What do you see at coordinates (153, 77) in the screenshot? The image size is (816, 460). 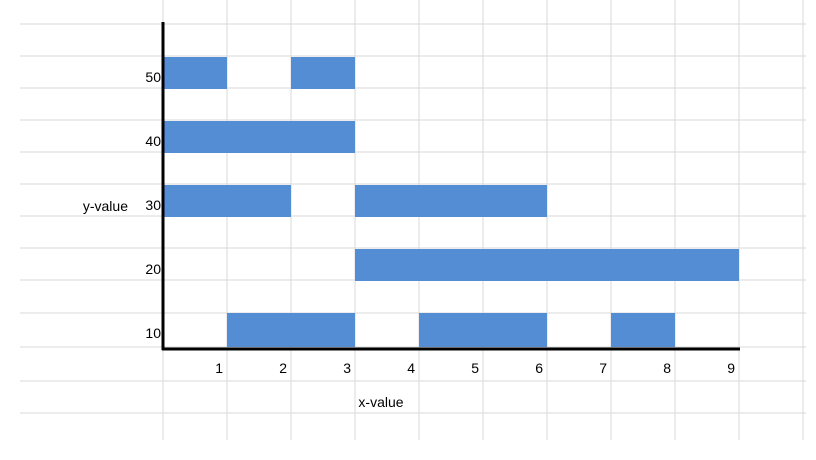 I see `y-tick-label: 50` at bounding box center [153, 77].